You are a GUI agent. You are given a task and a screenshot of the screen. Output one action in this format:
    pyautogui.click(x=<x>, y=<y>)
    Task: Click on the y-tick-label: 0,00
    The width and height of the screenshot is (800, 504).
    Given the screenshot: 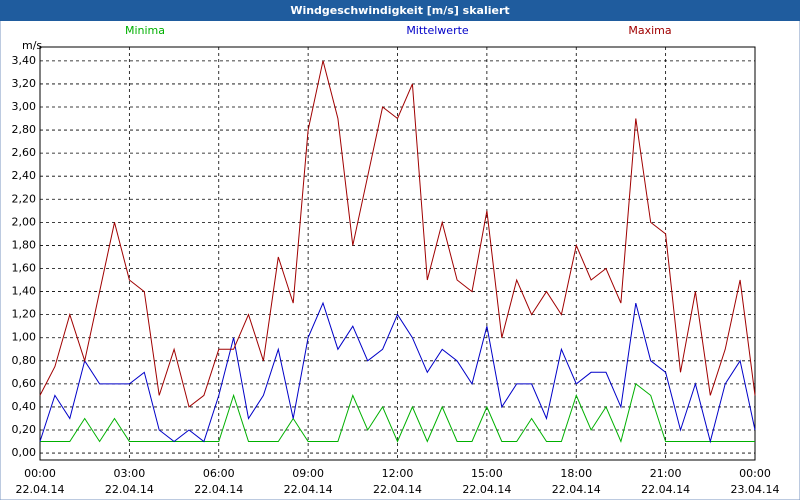 What is the action you would take?
    pyautogui.click(x=24, y=452)
    